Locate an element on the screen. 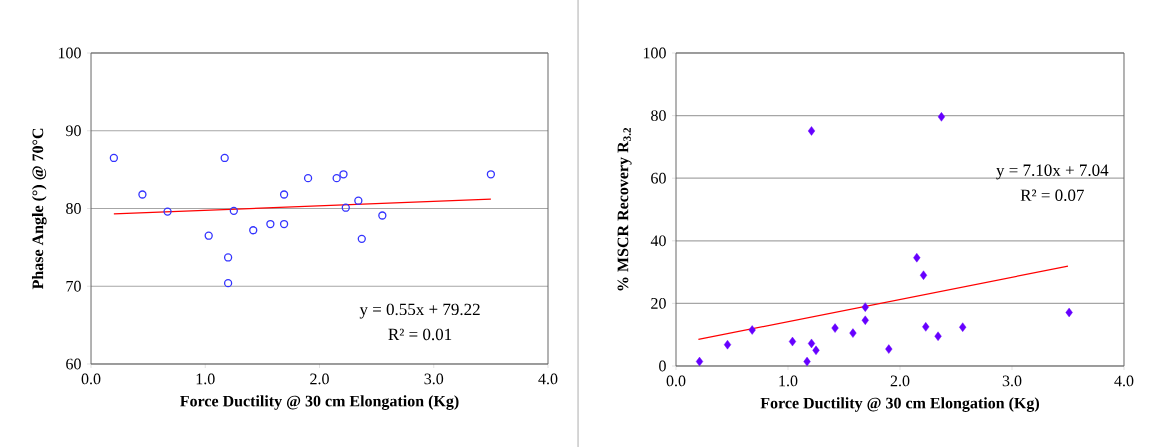 This screenshot has width=1154, height=447. annotation: R² = 0.07 is located at coordinates (1052, 195).